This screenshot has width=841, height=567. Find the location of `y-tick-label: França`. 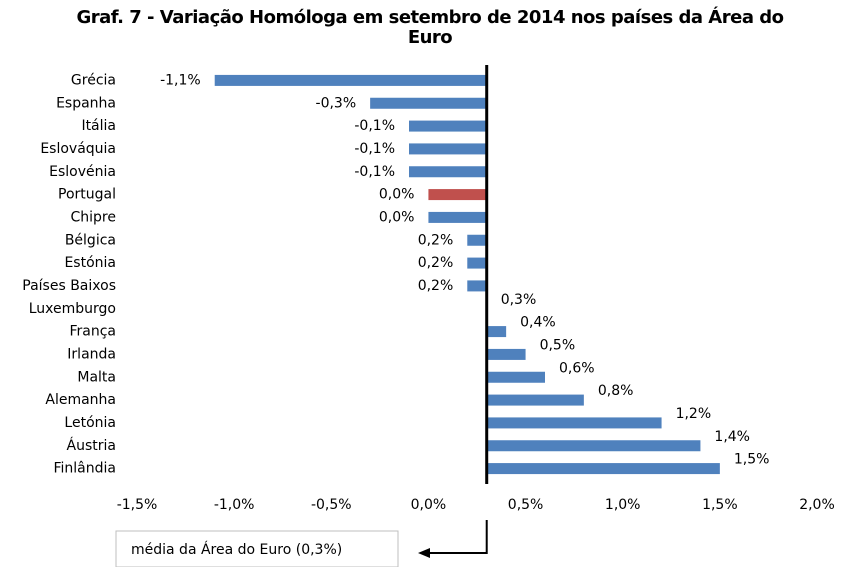

y-tick-label: França is located at coordinates (92, 332).